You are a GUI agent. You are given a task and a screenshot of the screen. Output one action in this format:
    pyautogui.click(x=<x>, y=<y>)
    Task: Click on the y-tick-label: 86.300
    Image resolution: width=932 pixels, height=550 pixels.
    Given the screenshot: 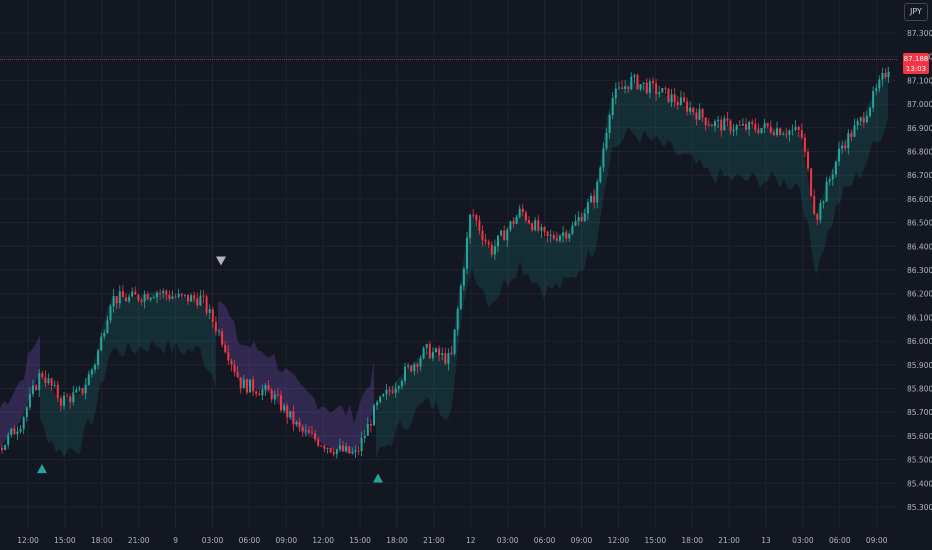 What is the action you would take?
    pyautogui.click(x=919, y=270)
    